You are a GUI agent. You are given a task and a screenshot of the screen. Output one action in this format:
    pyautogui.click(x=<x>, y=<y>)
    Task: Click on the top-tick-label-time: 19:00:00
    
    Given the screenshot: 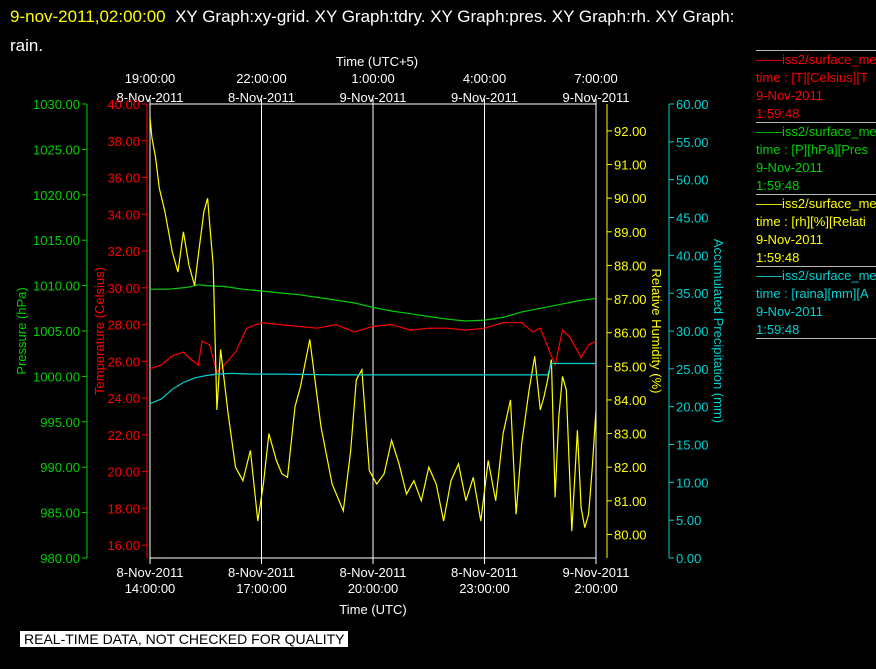 What is the action you would take?
    pyautogui.click(x=150, y=78)
    